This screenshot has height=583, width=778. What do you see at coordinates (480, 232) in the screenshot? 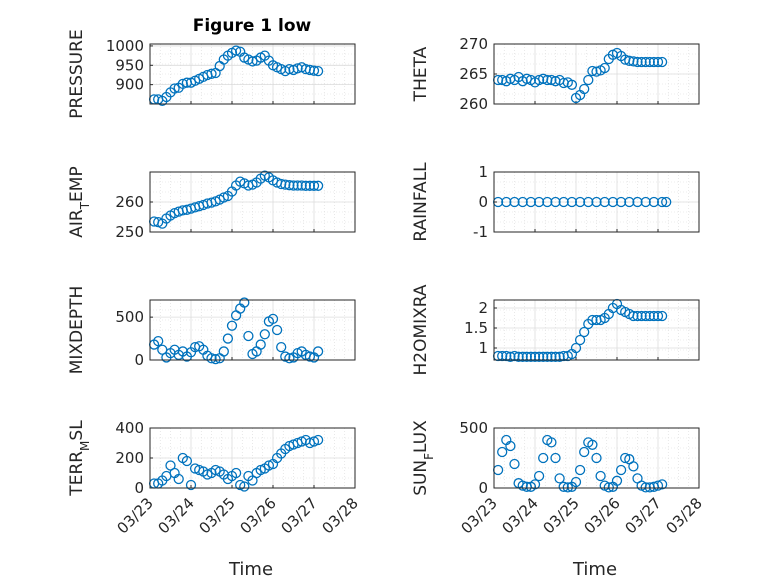
I see `y-tick-label: -1` at bounding box center [480, 232].